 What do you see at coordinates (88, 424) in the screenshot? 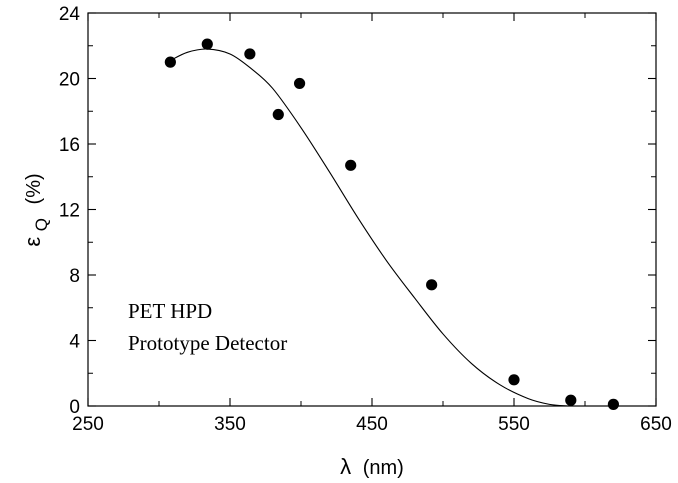
I see `x-tick-label: 250` at bounding box center [88, 424].